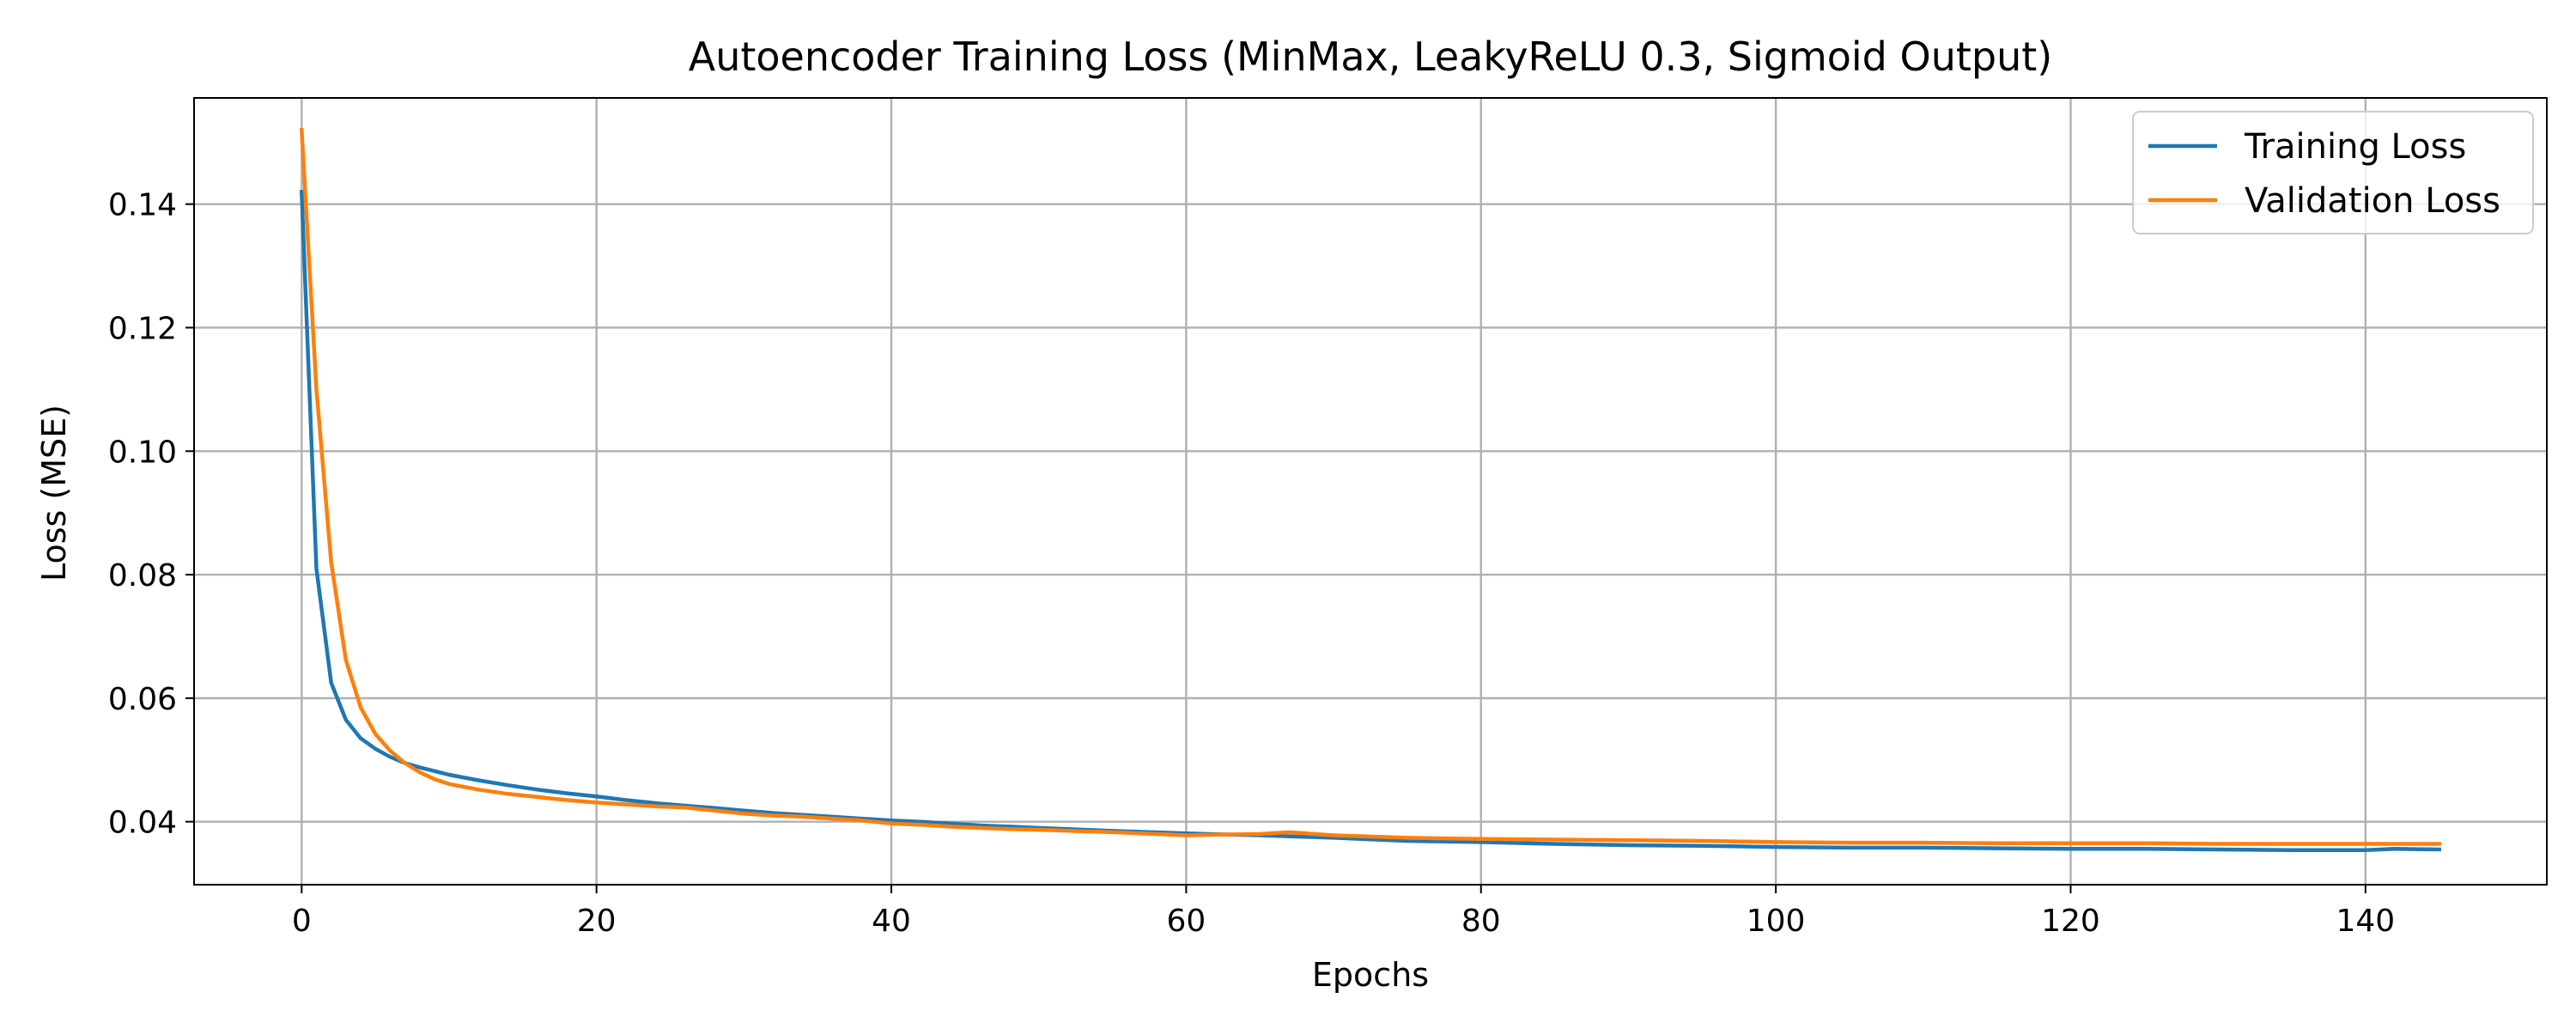 The image size is (2576, 1035). What do you see at coordinates (143, 205) in the screenshot?
I see `y-tick-label: 0.14` at bounding box center [143, 205].